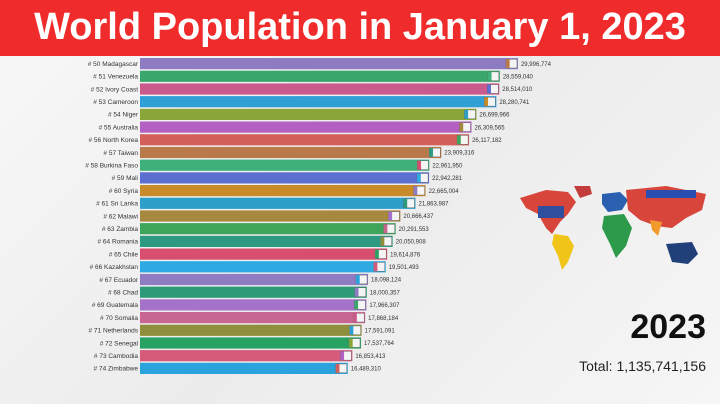 The image size is (720, 404). I want to click on map-africa, so click(617, 236).